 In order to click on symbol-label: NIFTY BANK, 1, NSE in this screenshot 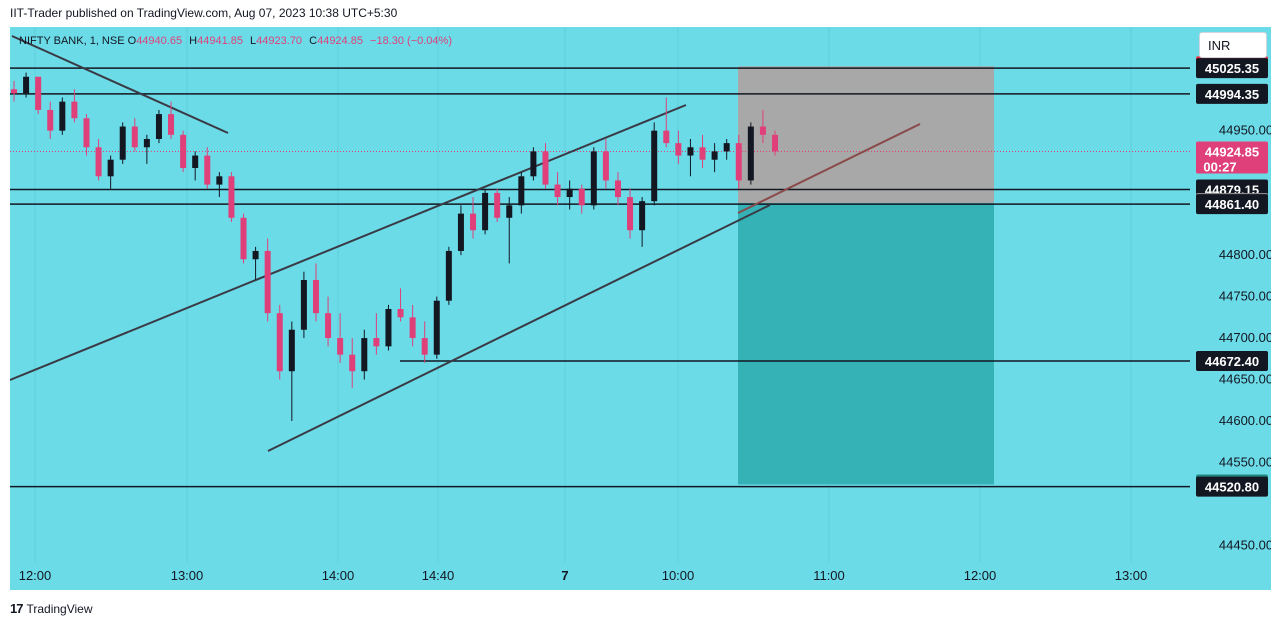, I will do `click(72, 41)`.